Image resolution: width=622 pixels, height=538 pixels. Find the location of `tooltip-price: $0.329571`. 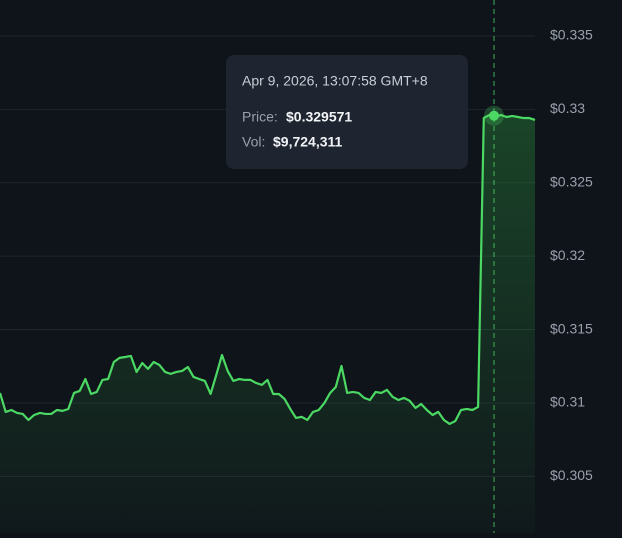

tooltip-price: $0.329571 is located at coordinates (319, 117).